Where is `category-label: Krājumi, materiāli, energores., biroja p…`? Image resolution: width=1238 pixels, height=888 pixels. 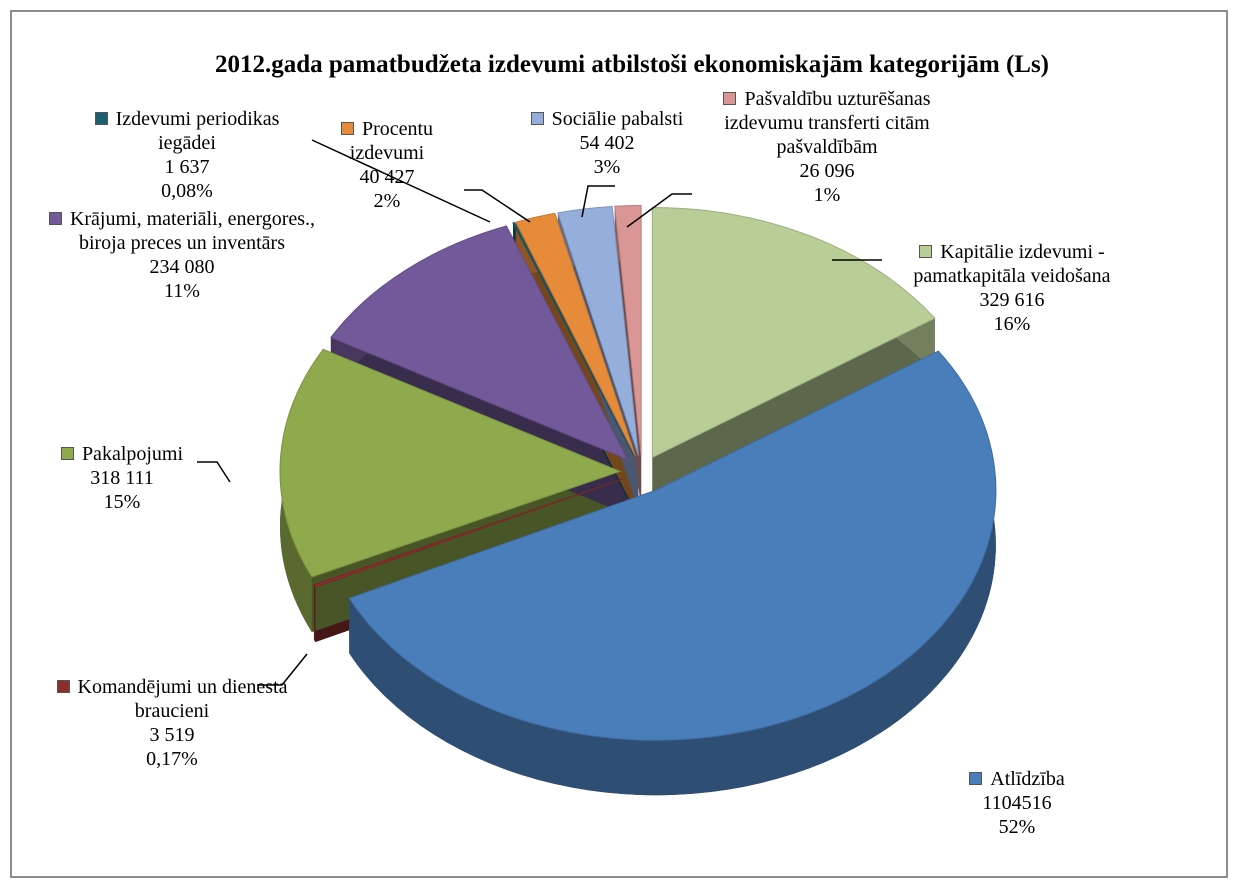
category-label: Krājumi, materiāli, energores., biroja p… is located at coordinates (192, 231).